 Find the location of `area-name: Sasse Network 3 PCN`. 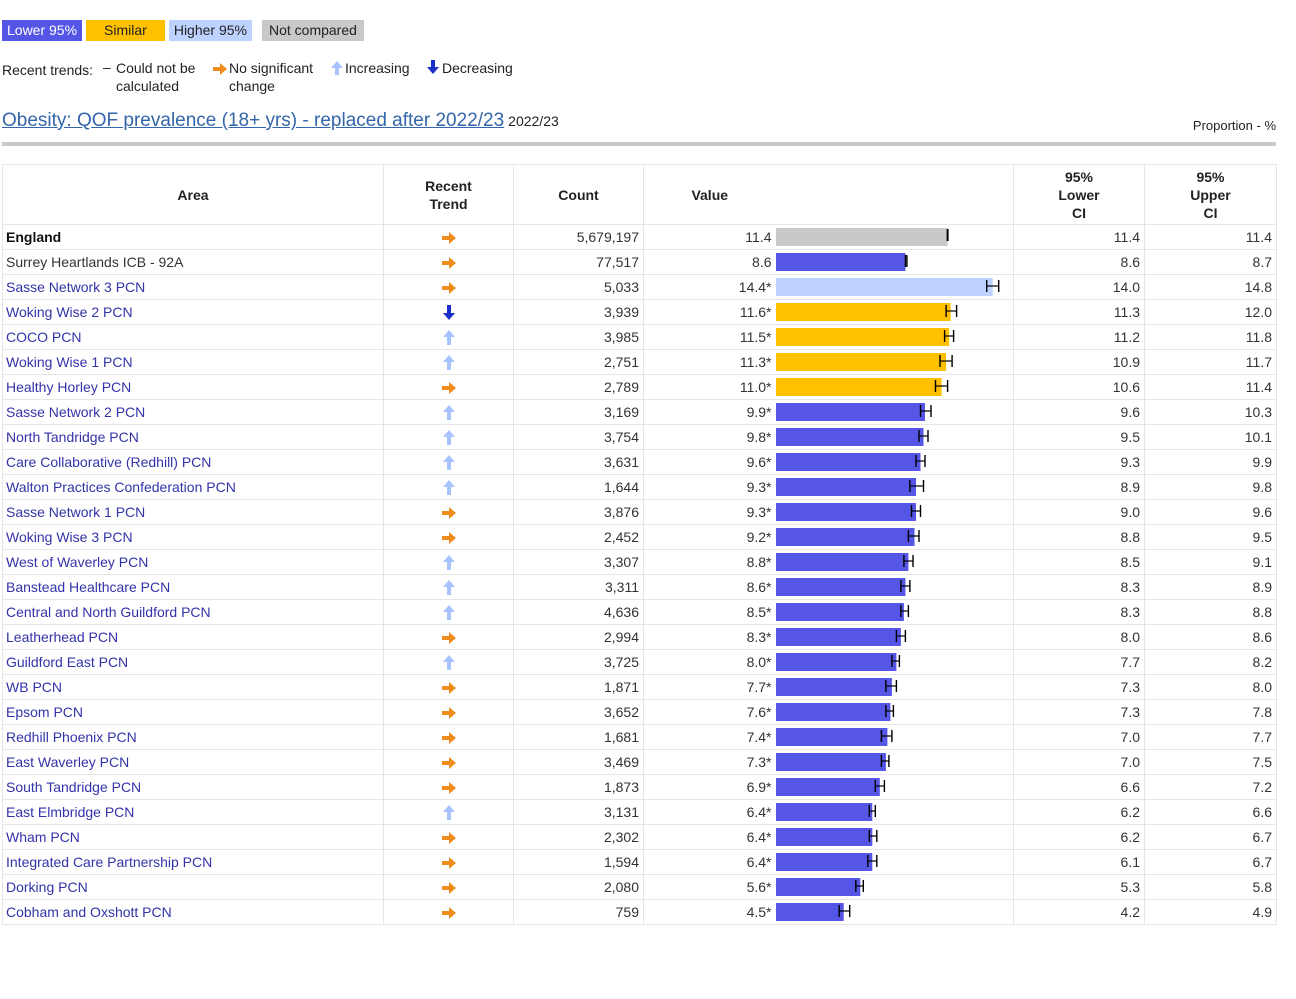

area-name: Sasse Network 3 PCN is located at coordinates (193, 287).